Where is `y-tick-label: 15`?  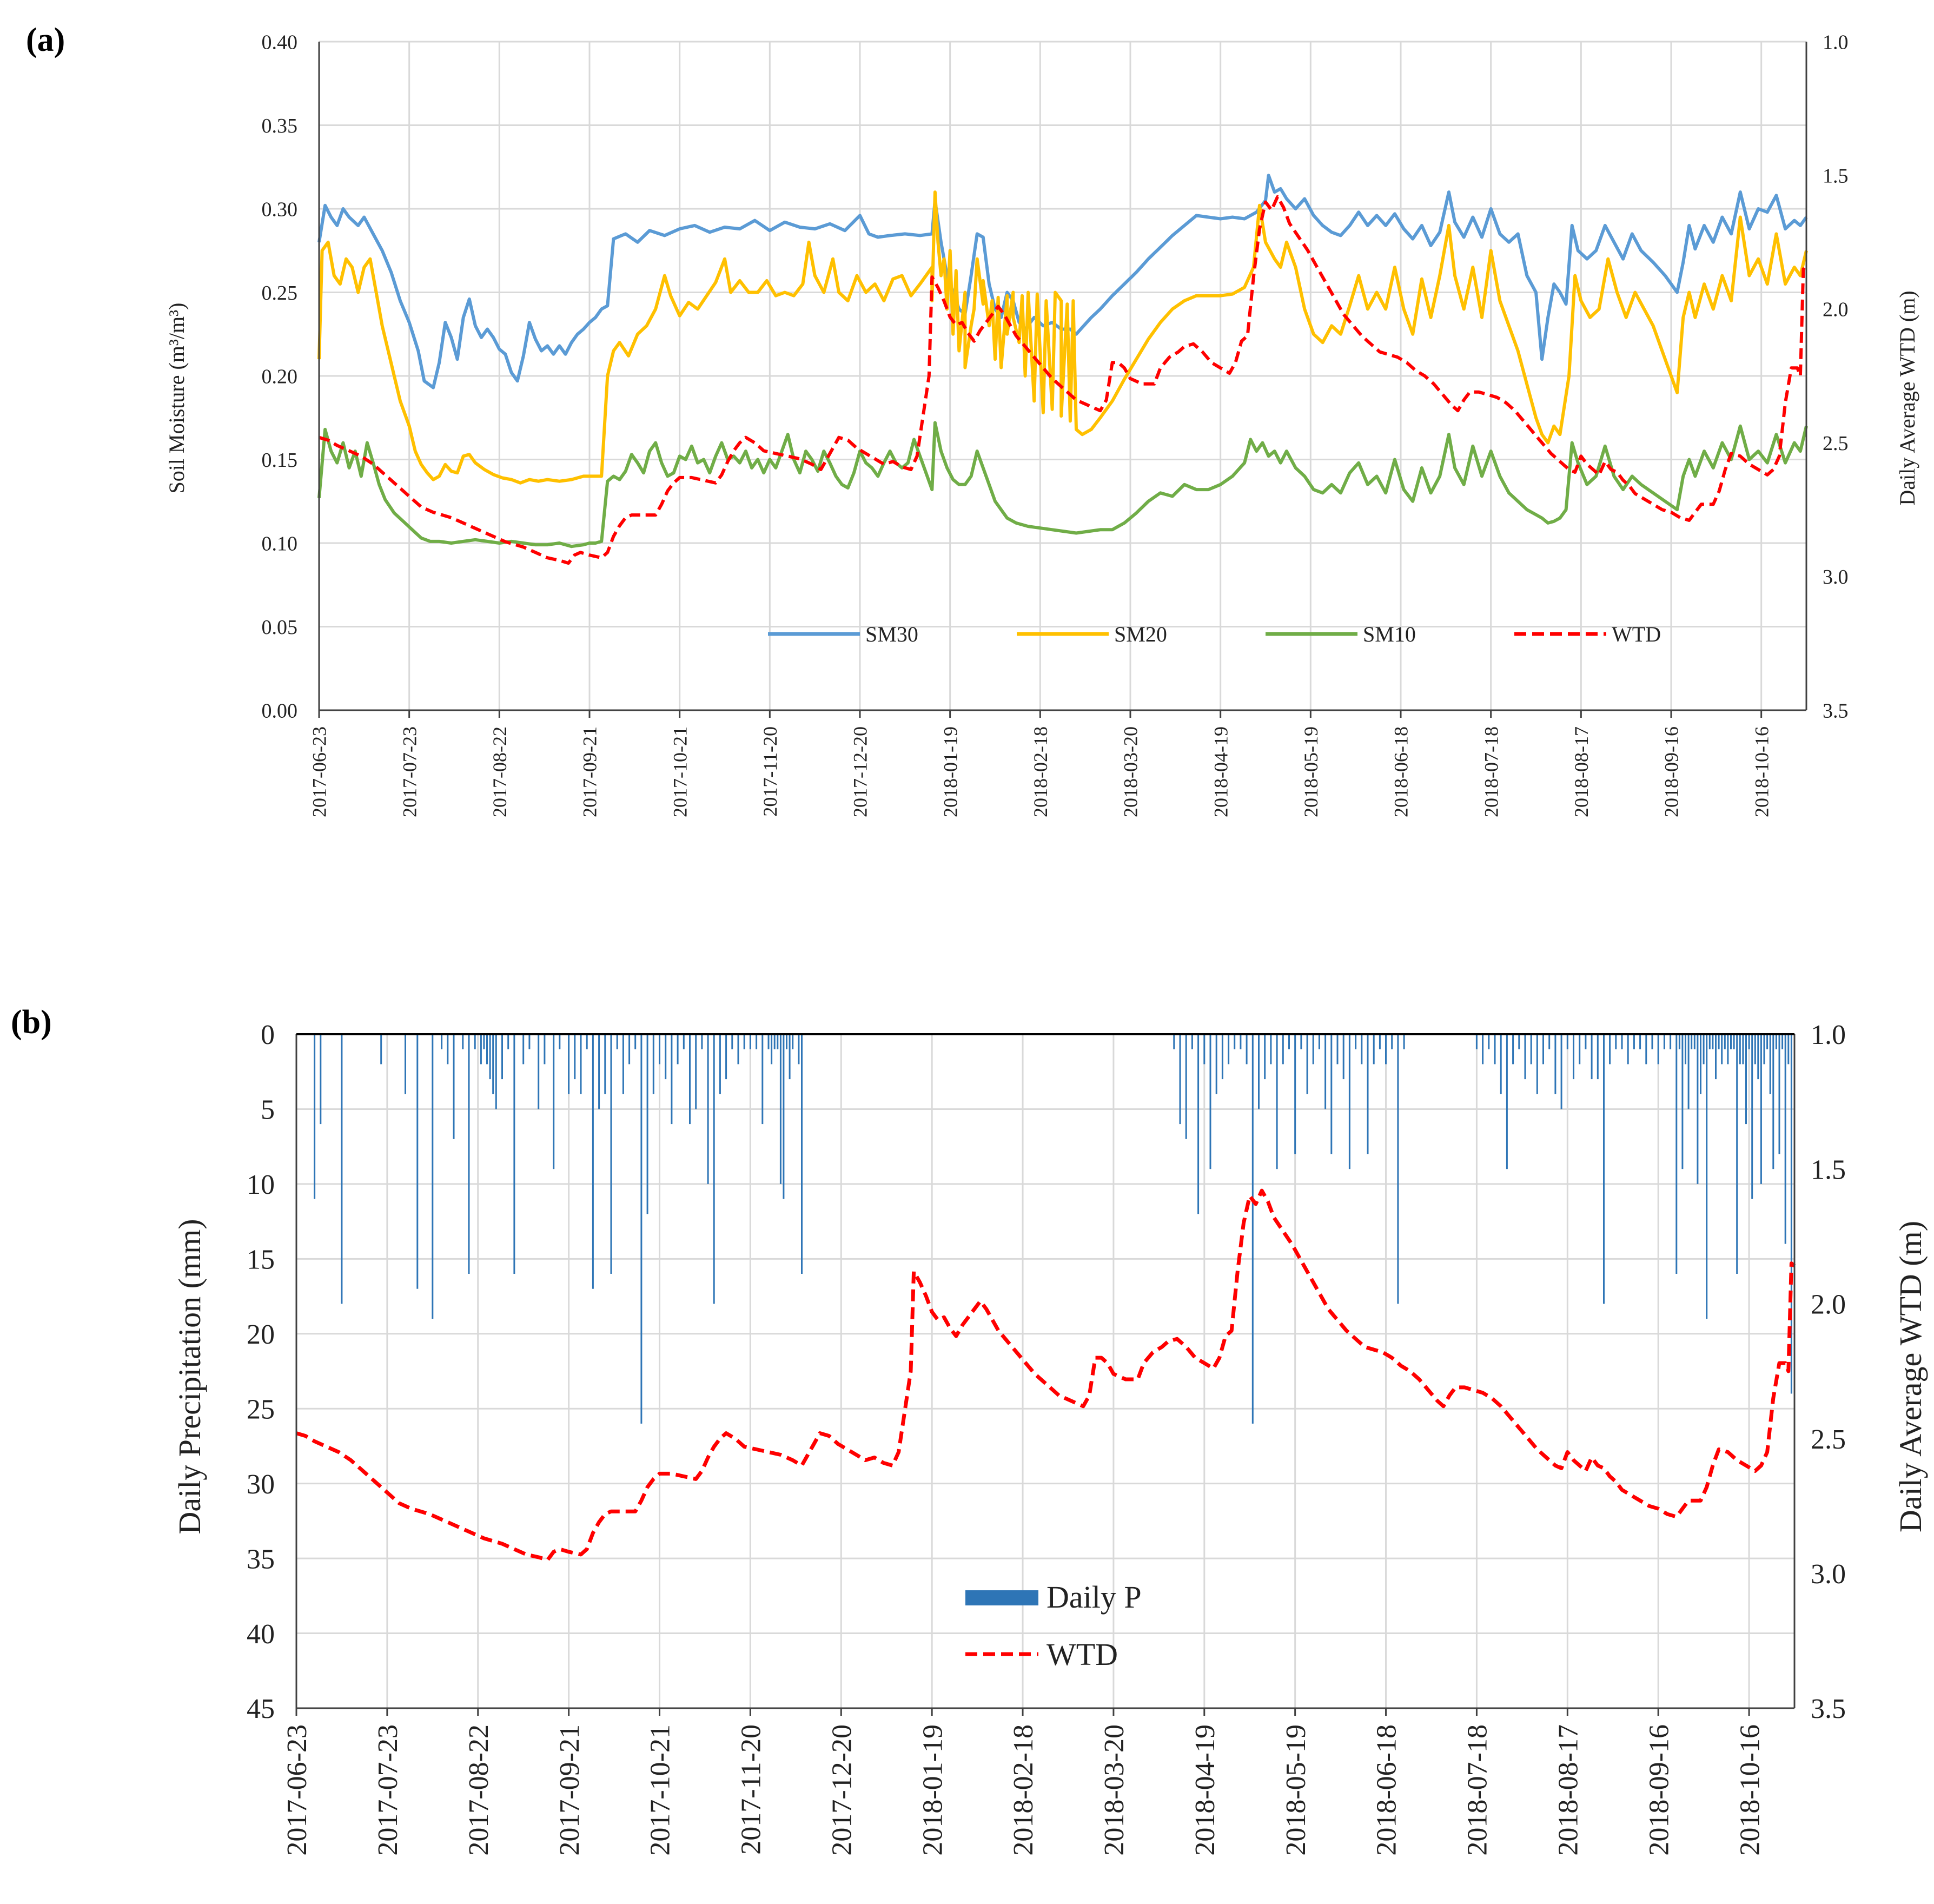
y-tick-label: 15 is located at coordinates (261, 1260).